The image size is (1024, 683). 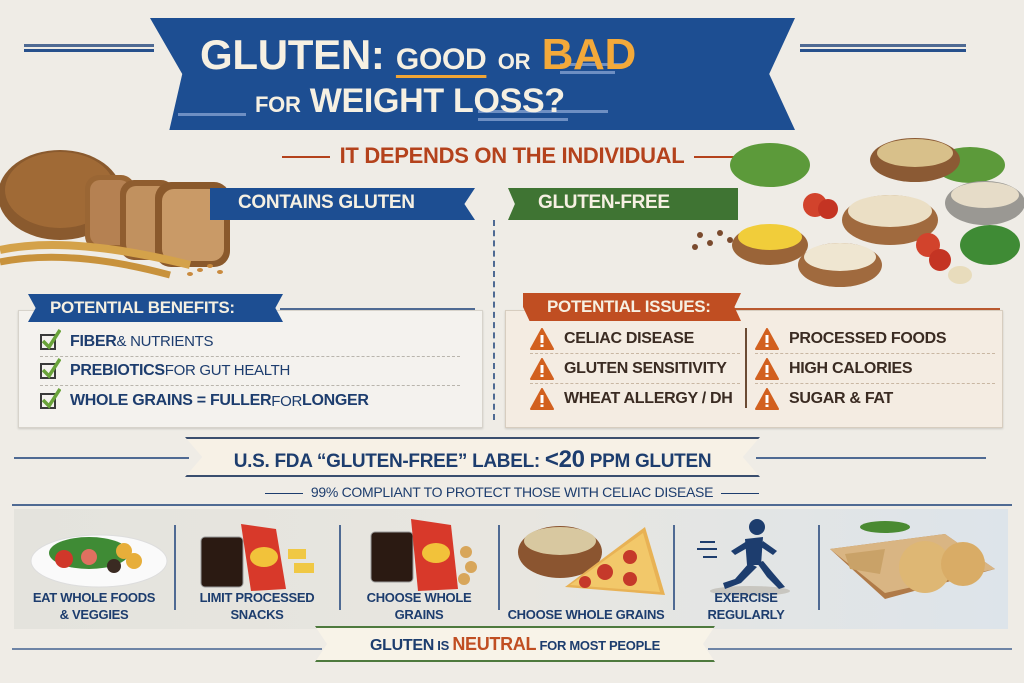 What do you see at coordinates (912, 560) in the screenshot?
I see `crackers-on-board-image` at bounding box center [912, 560].